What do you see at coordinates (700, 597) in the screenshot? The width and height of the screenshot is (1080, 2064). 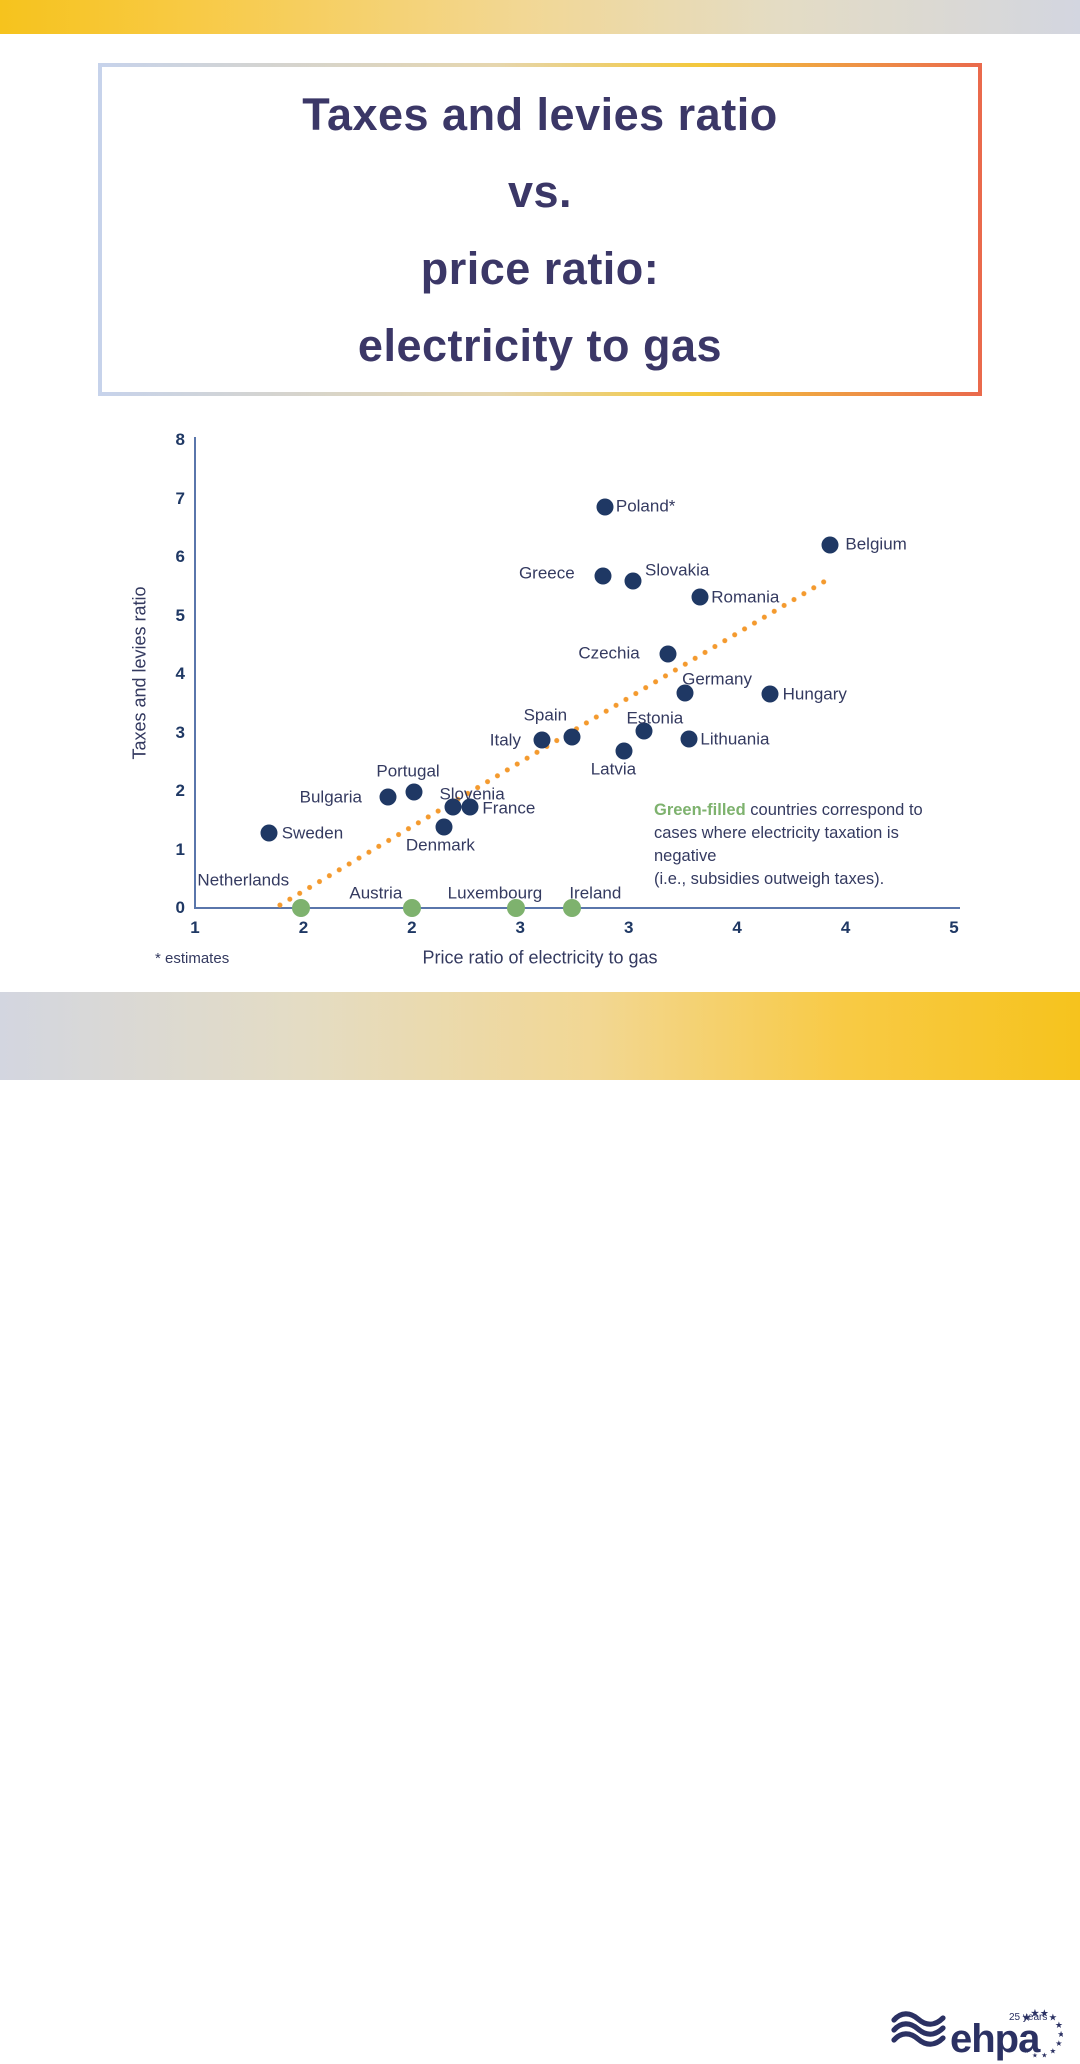 I see `data-point-romania` at bounding box center [700, 597].